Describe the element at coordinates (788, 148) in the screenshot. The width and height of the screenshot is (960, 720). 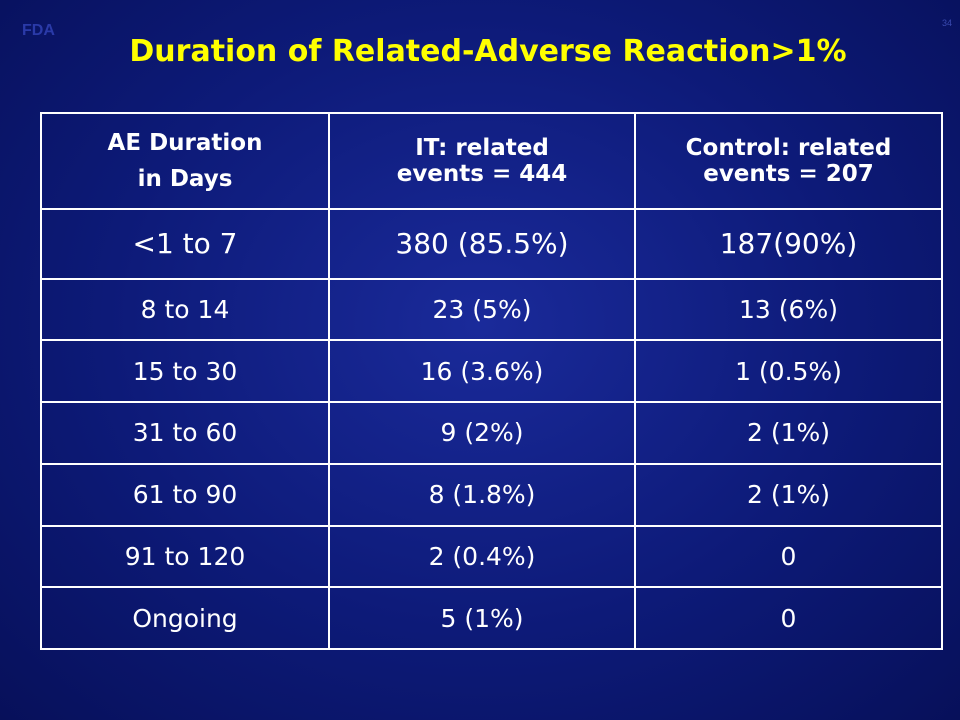
I see `header-line: Control: related` at that location.